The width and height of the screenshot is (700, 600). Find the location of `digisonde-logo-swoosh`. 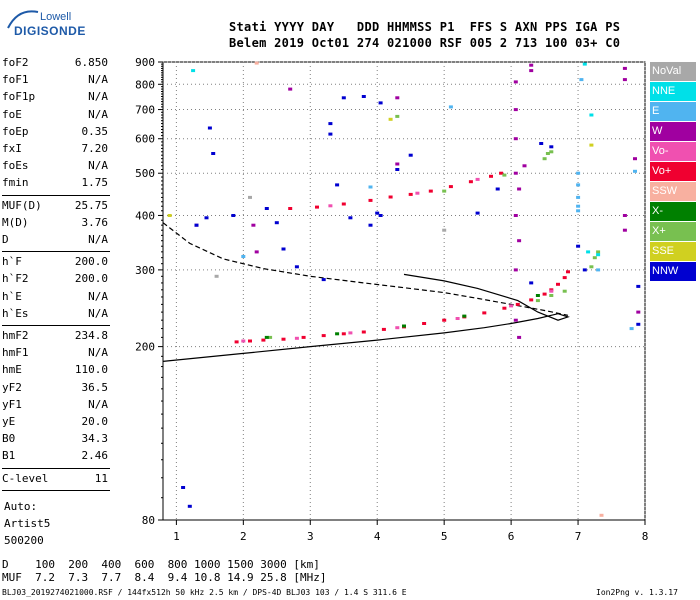

digisonde-logo-swoosh is located at coordinates (23, 19).